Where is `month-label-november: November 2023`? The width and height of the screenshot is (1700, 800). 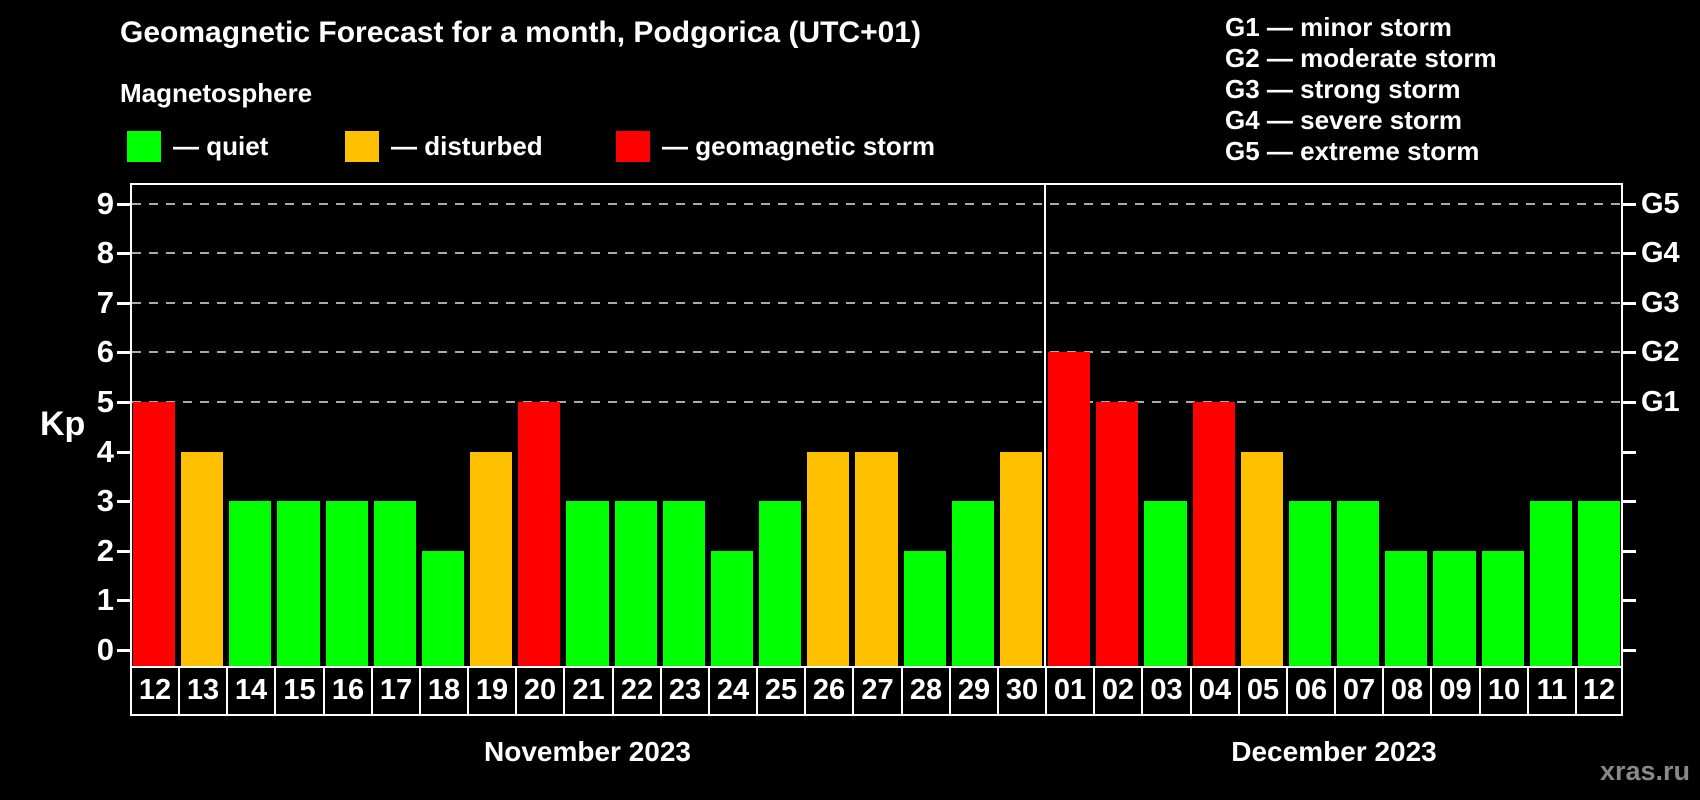
month-label-november: November 2023 is located at coordinates (587, 751).